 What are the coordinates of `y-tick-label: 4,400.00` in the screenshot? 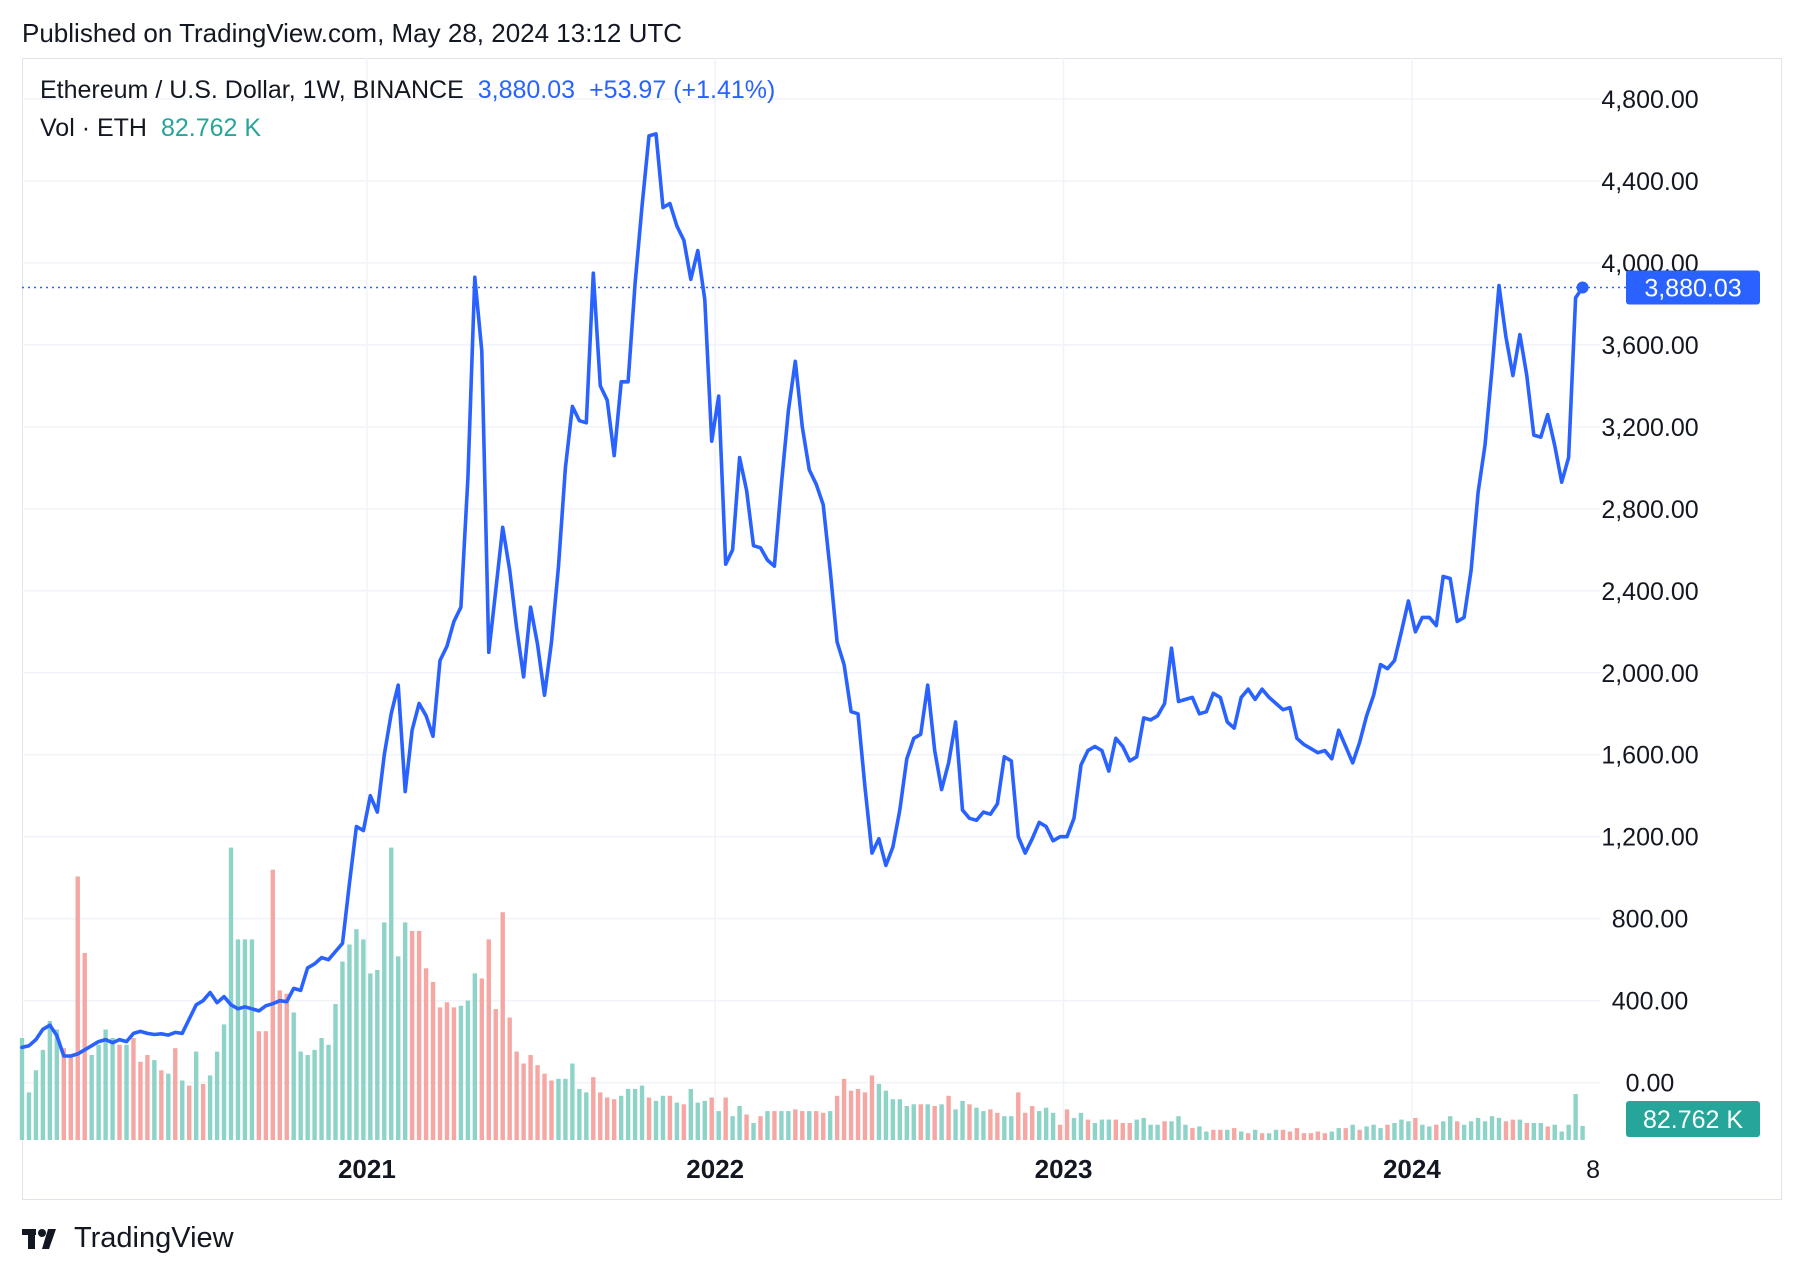 It's located at (1649, 182).